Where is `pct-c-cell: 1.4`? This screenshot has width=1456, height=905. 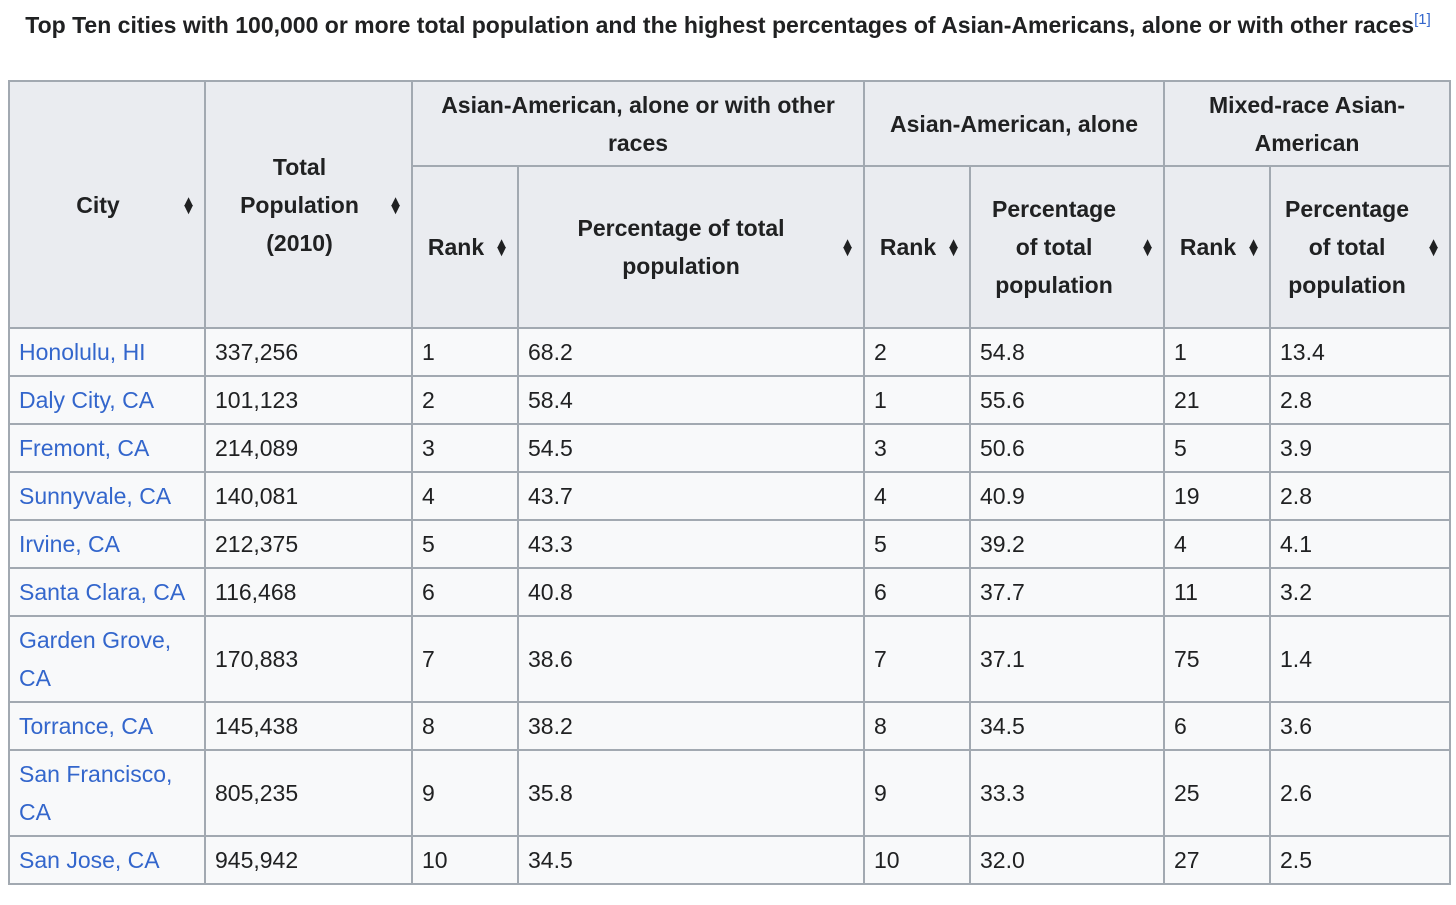 pct-c-cell: 1.4 is located at coordinates (1360, 659).